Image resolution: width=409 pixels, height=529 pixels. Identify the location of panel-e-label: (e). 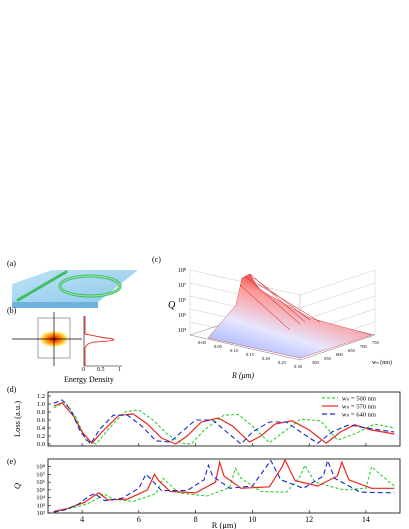
(11, 461).